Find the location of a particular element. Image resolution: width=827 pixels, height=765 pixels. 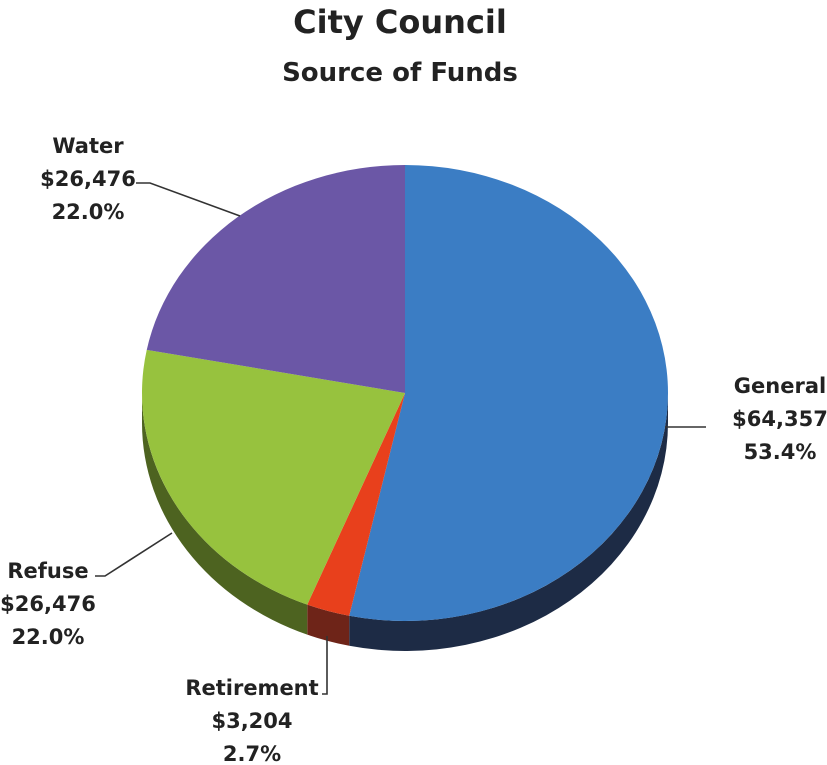

slice-label-retirement: Retirement $3,204 2.7% is located at coordinates (251, 720).